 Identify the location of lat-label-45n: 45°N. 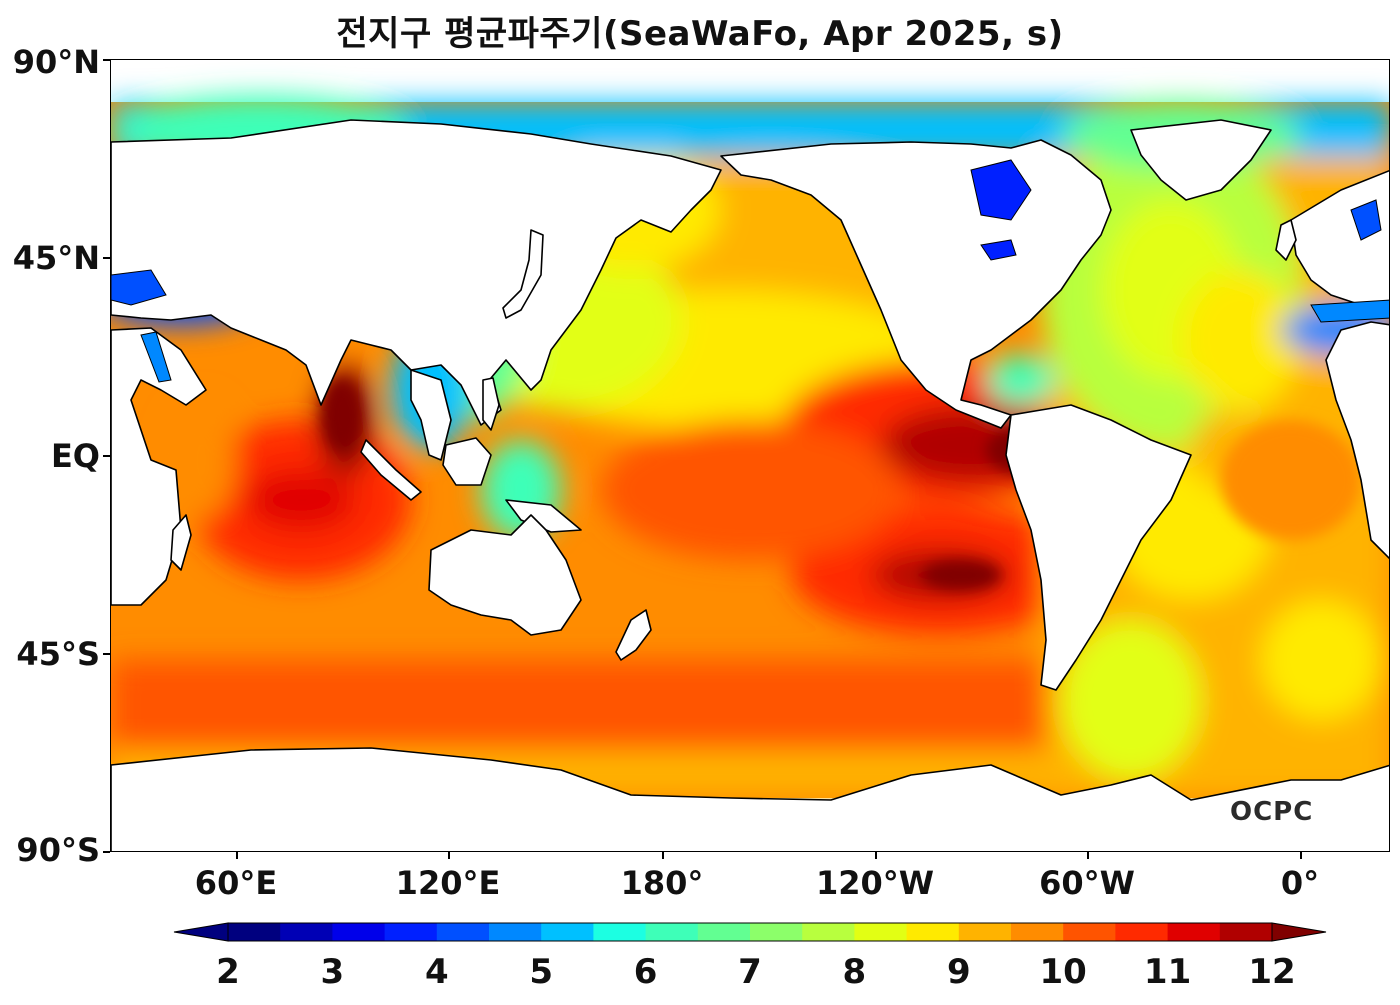
(56, 258).